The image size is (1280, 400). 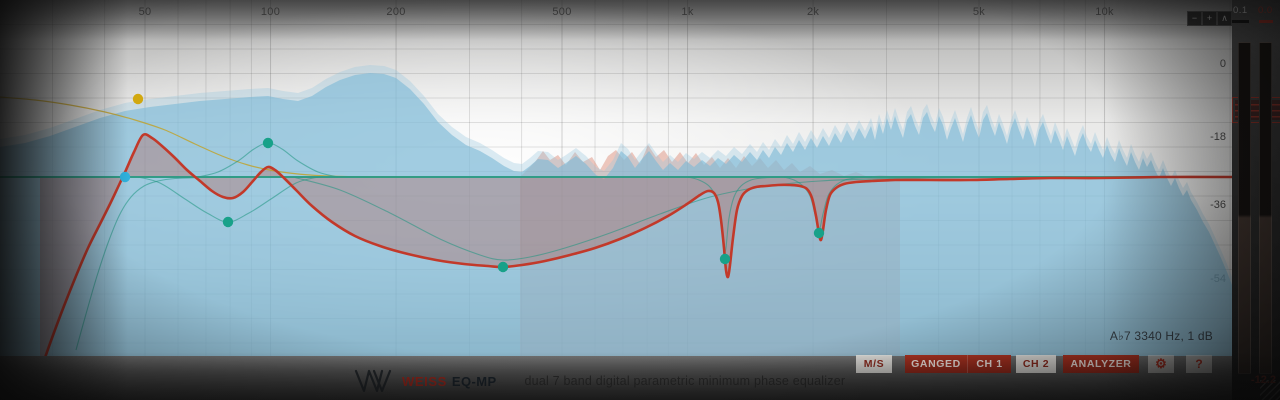 I want to click on weiss-logo, so click(x=373, y=381).